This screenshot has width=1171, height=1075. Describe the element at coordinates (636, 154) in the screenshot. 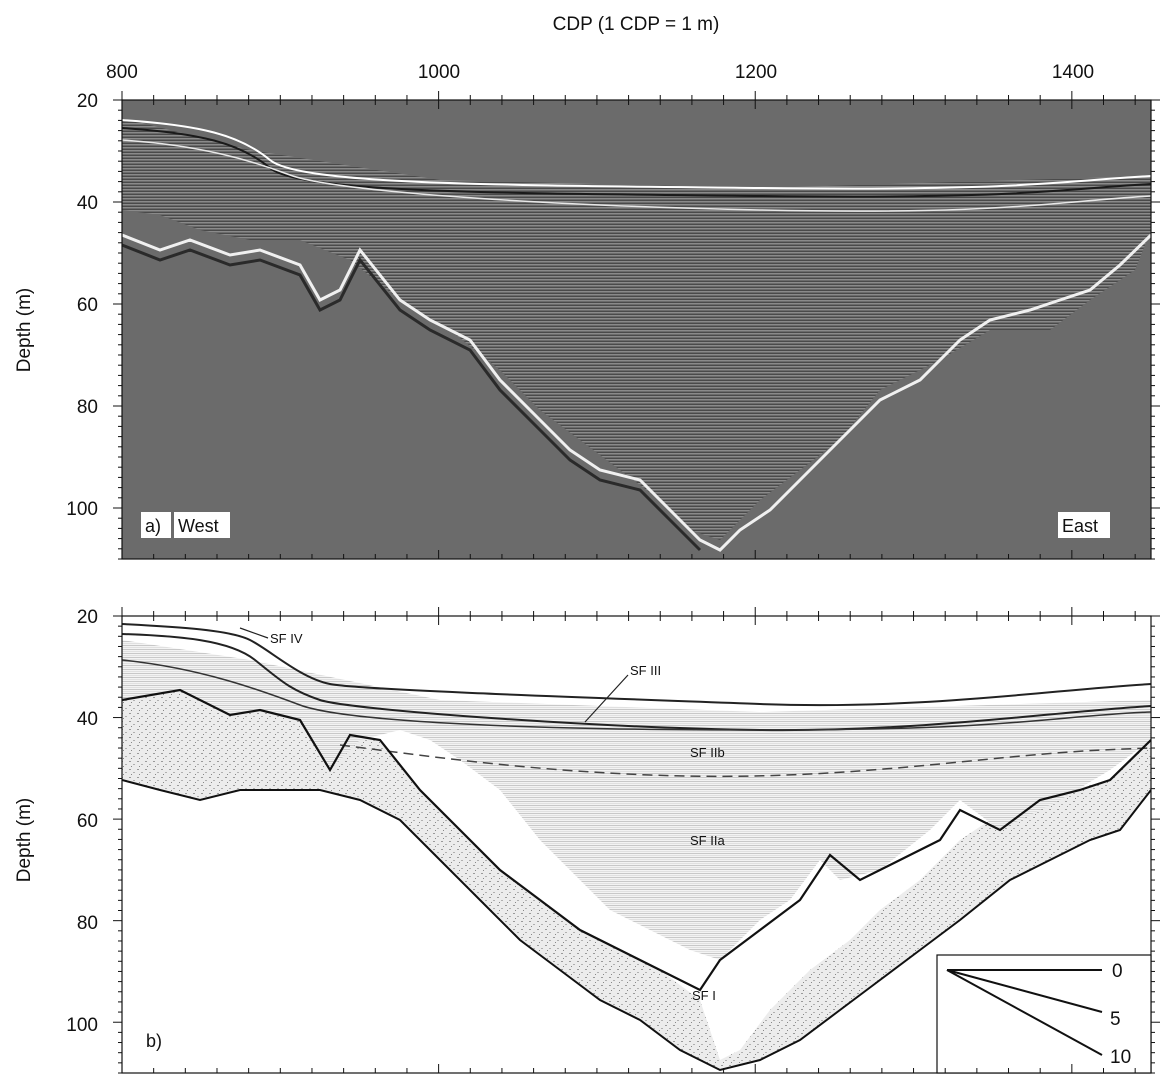

I see `panel-a-surface-reflector` at that location.